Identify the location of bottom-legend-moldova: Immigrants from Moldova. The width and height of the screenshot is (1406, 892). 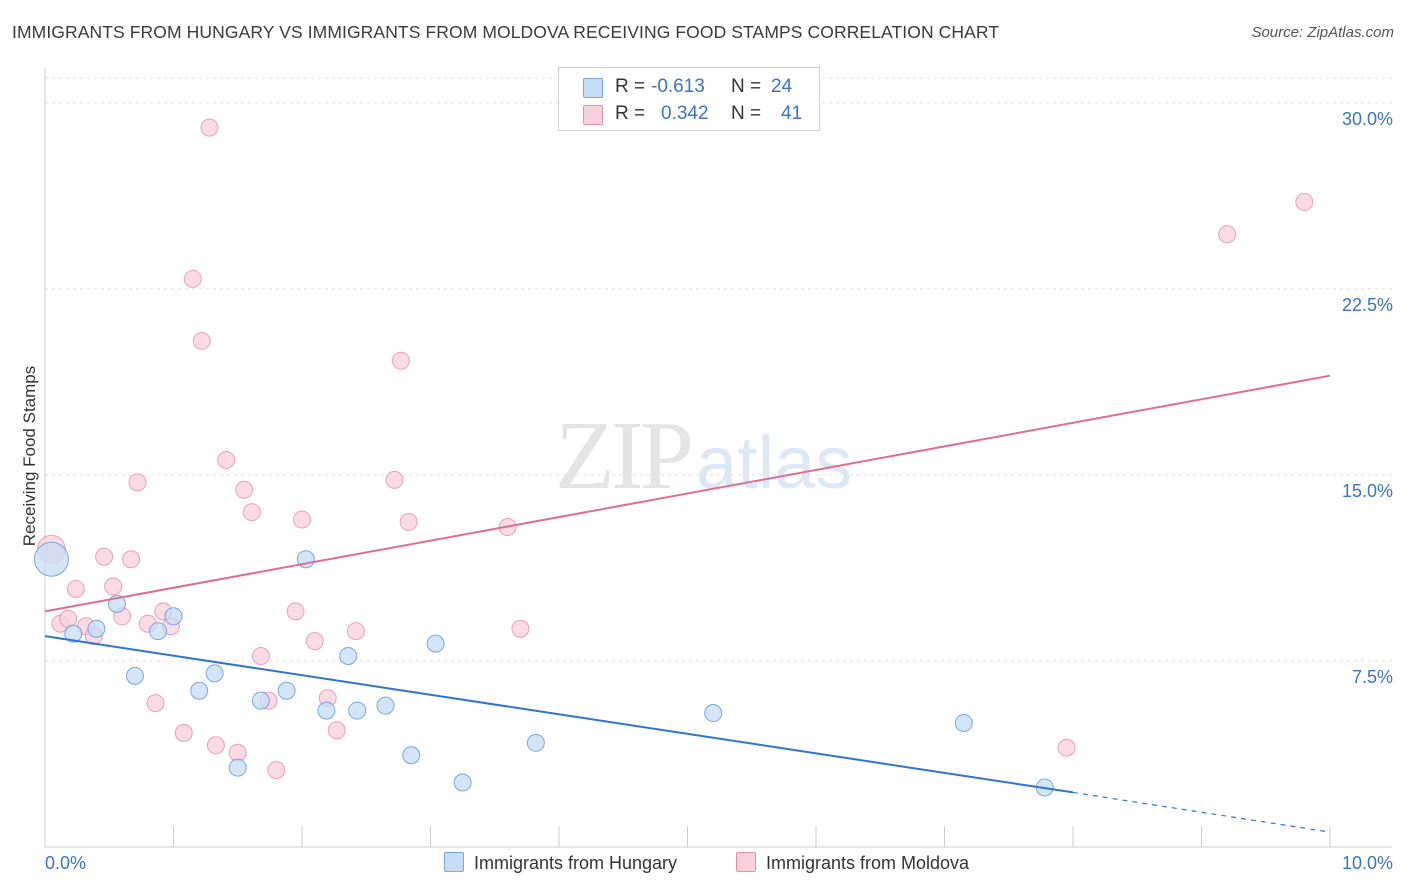
(852, 863).